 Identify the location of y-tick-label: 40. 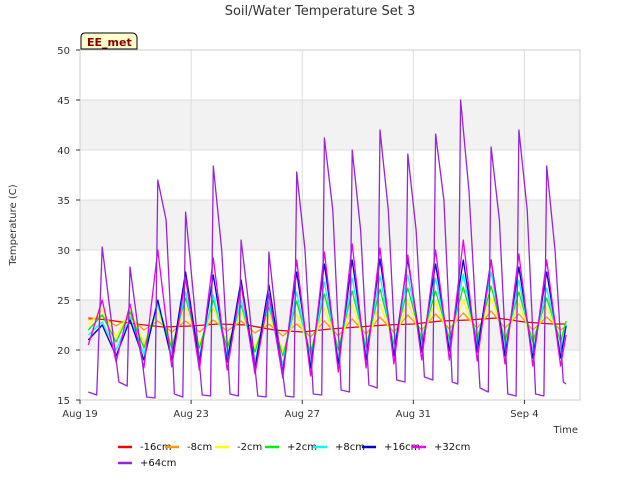
(63, 151).